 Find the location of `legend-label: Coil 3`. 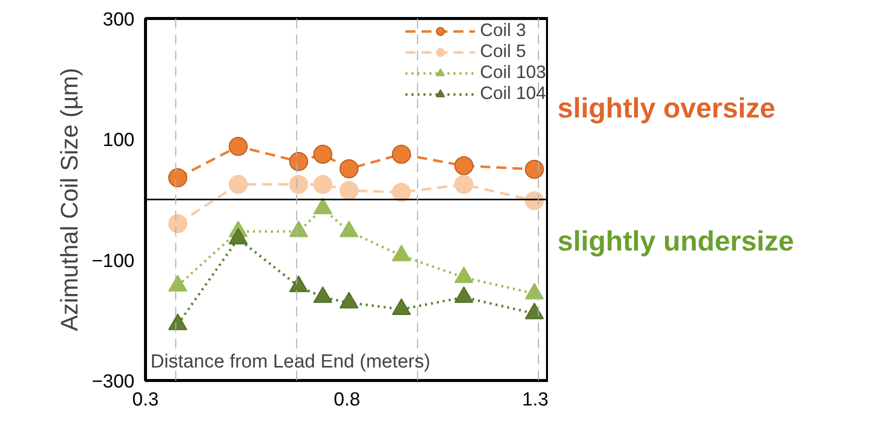

legend-label: Coil 3 is located at coordinates (503, 30).